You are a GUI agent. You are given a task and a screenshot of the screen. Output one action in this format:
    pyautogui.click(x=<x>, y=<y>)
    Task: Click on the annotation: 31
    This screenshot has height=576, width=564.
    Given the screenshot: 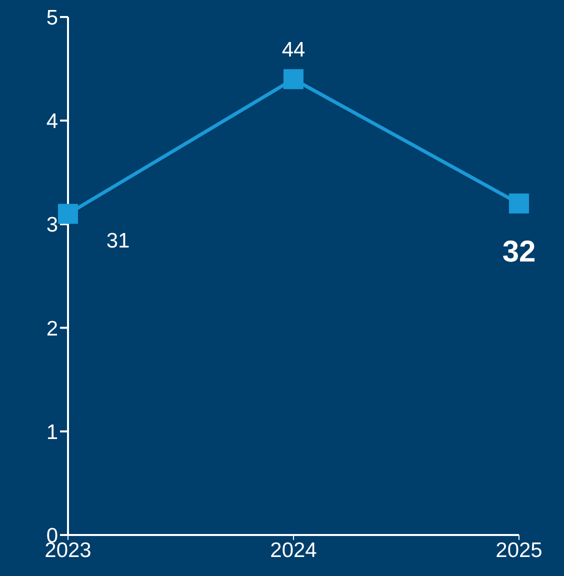 What is the action you would take?
    pyautogui.click(x=118, y=240)
    